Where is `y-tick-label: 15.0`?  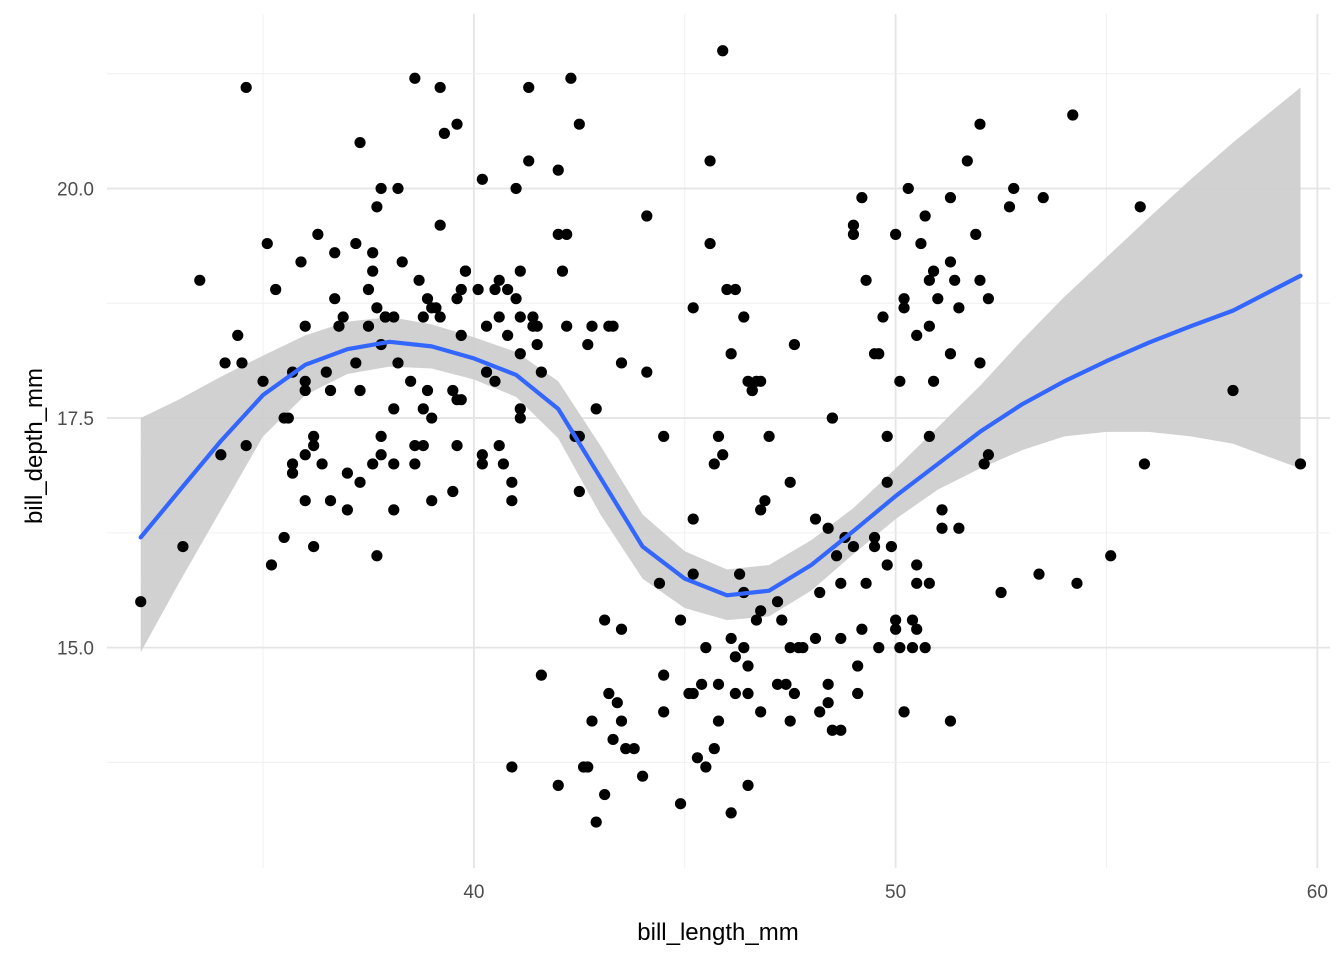
y-tick-label: 15.0 is located at coordinates (75, 649).